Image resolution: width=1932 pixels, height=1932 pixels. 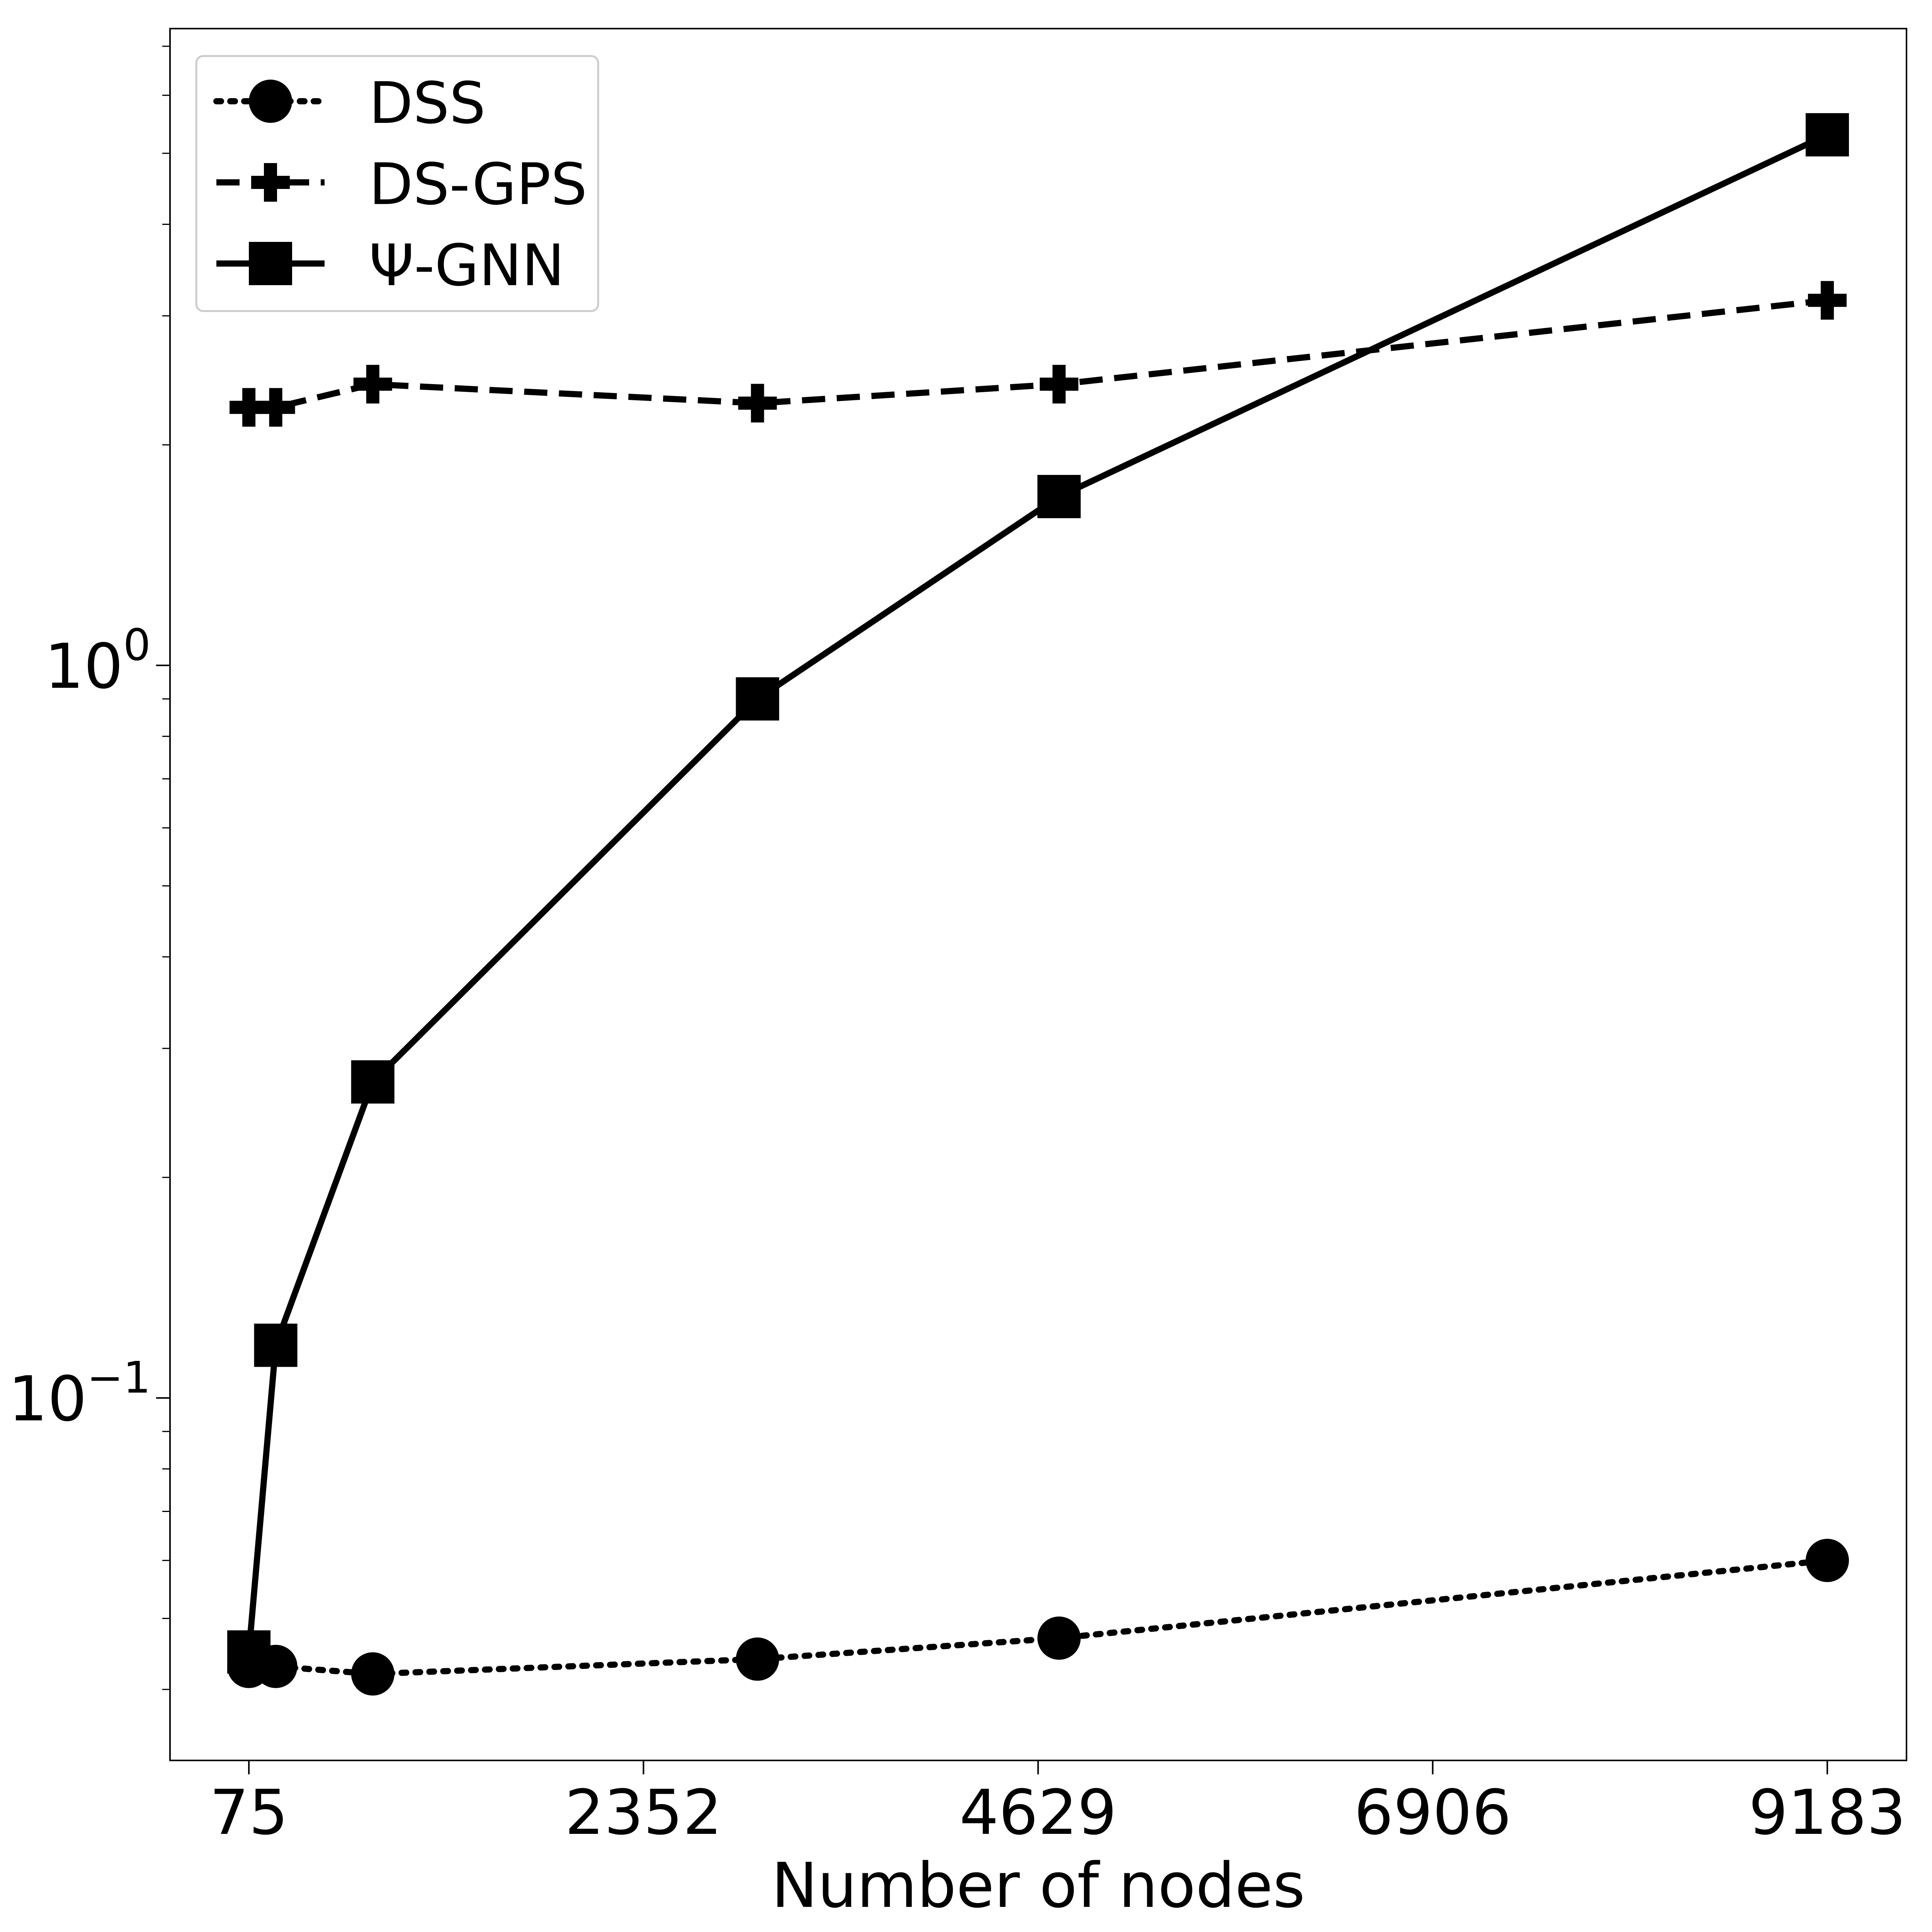 What do you see at coordinates (643, 1813) in the screenshot?
I see `x-tick-label: 2352` at bounding box center [643, 1813].